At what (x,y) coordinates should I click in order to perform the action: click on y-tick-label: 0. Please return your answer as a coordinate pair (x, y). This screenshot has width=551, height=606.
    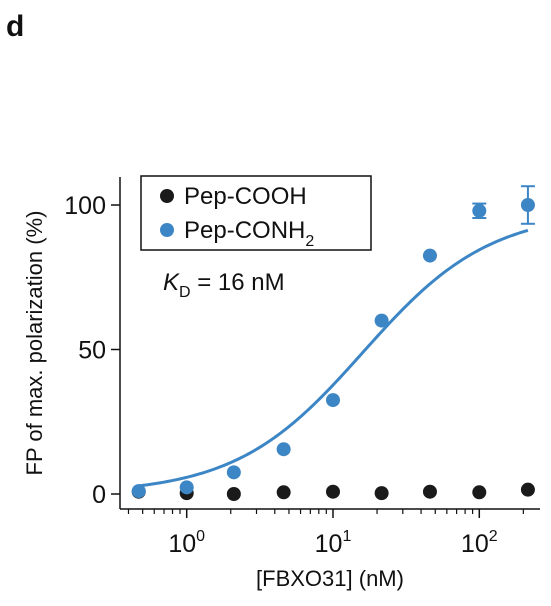
    Looking at the image, I should click on (99, 495).